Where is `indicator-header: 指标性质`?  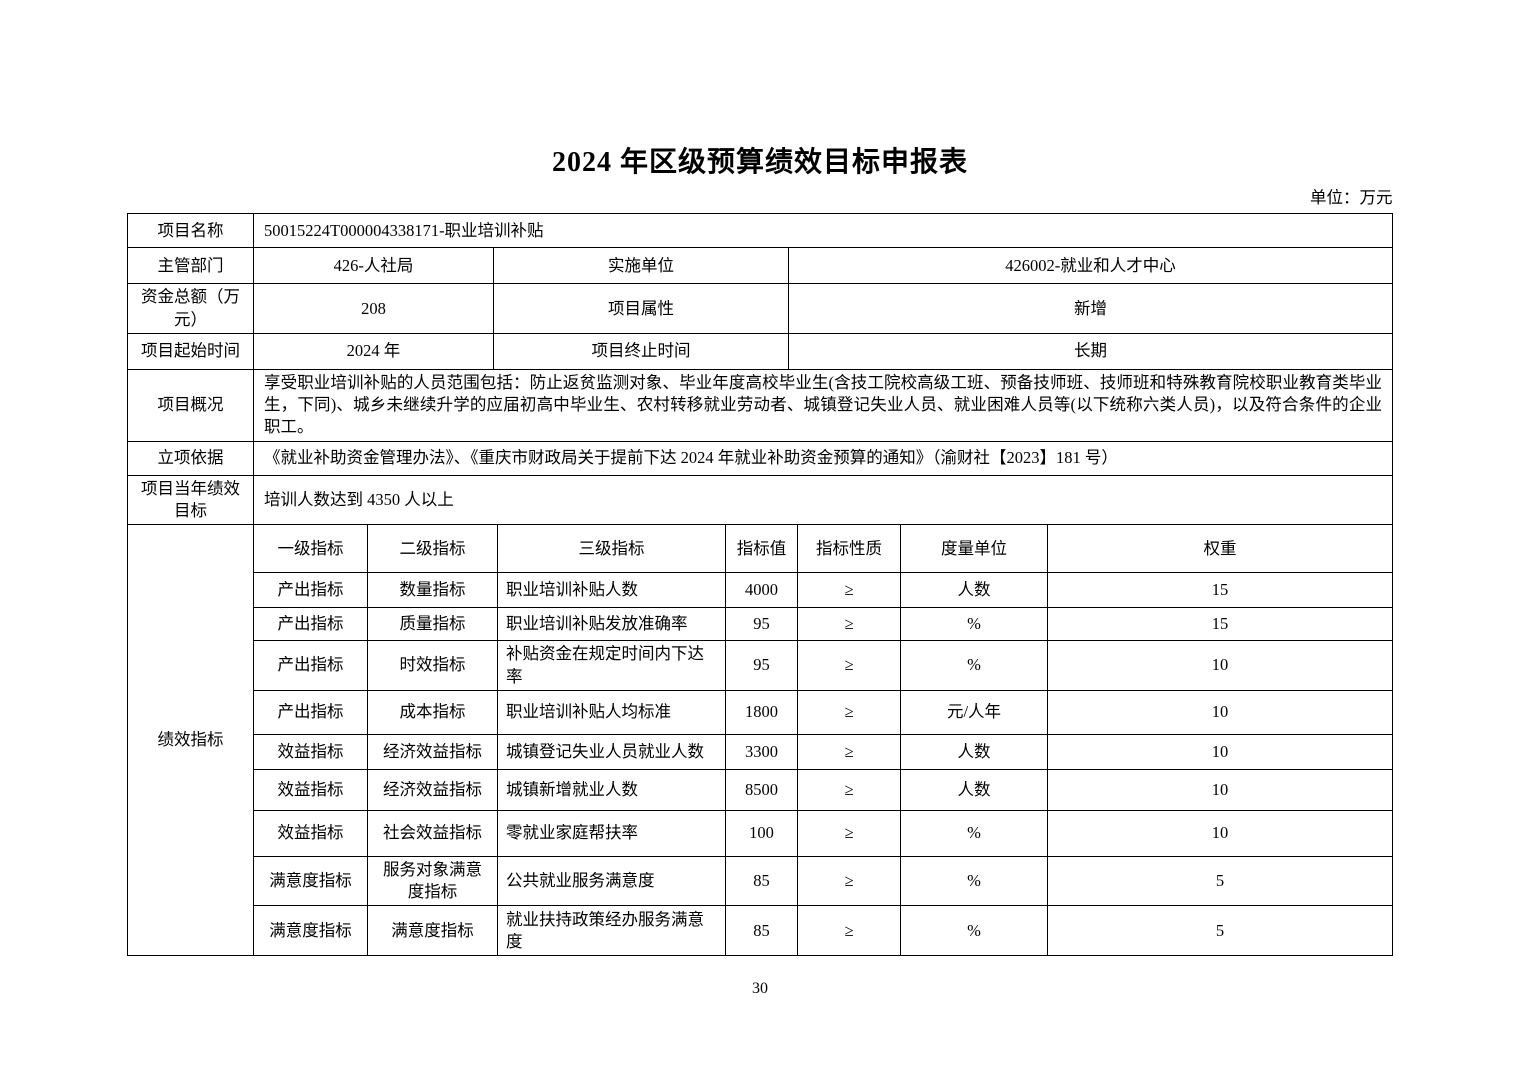
indicator-header: 指标性质 is located at coordinates (849, 549).